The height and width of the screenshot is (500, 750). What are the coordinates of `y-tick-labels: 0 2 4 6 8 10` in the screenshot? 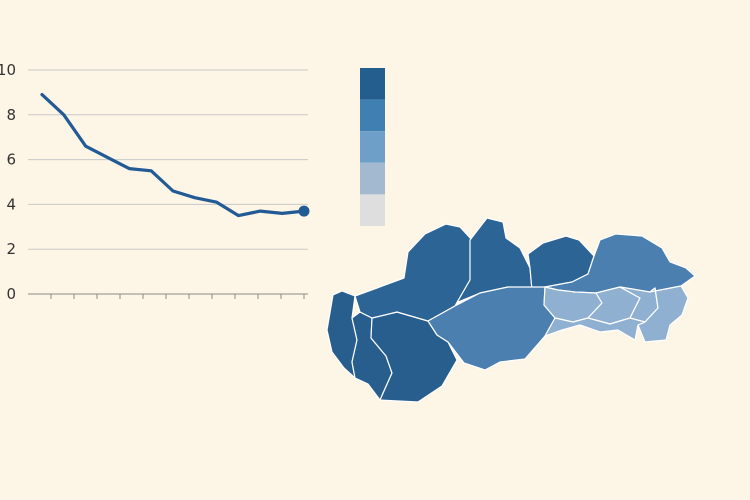 It's located at (8, 182).